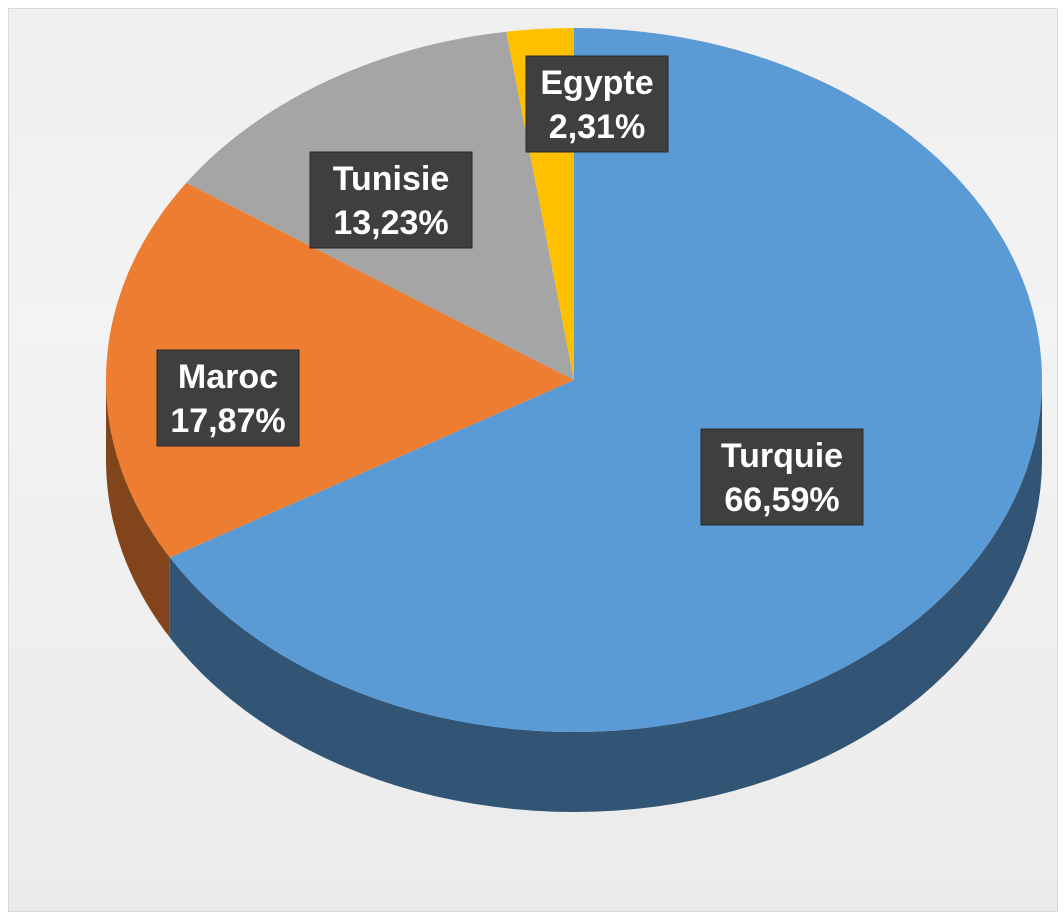 This screenshot has height=919, width=1064. I want to click on data-label-maroc: Maroc 17,87%, so click(228, 398).